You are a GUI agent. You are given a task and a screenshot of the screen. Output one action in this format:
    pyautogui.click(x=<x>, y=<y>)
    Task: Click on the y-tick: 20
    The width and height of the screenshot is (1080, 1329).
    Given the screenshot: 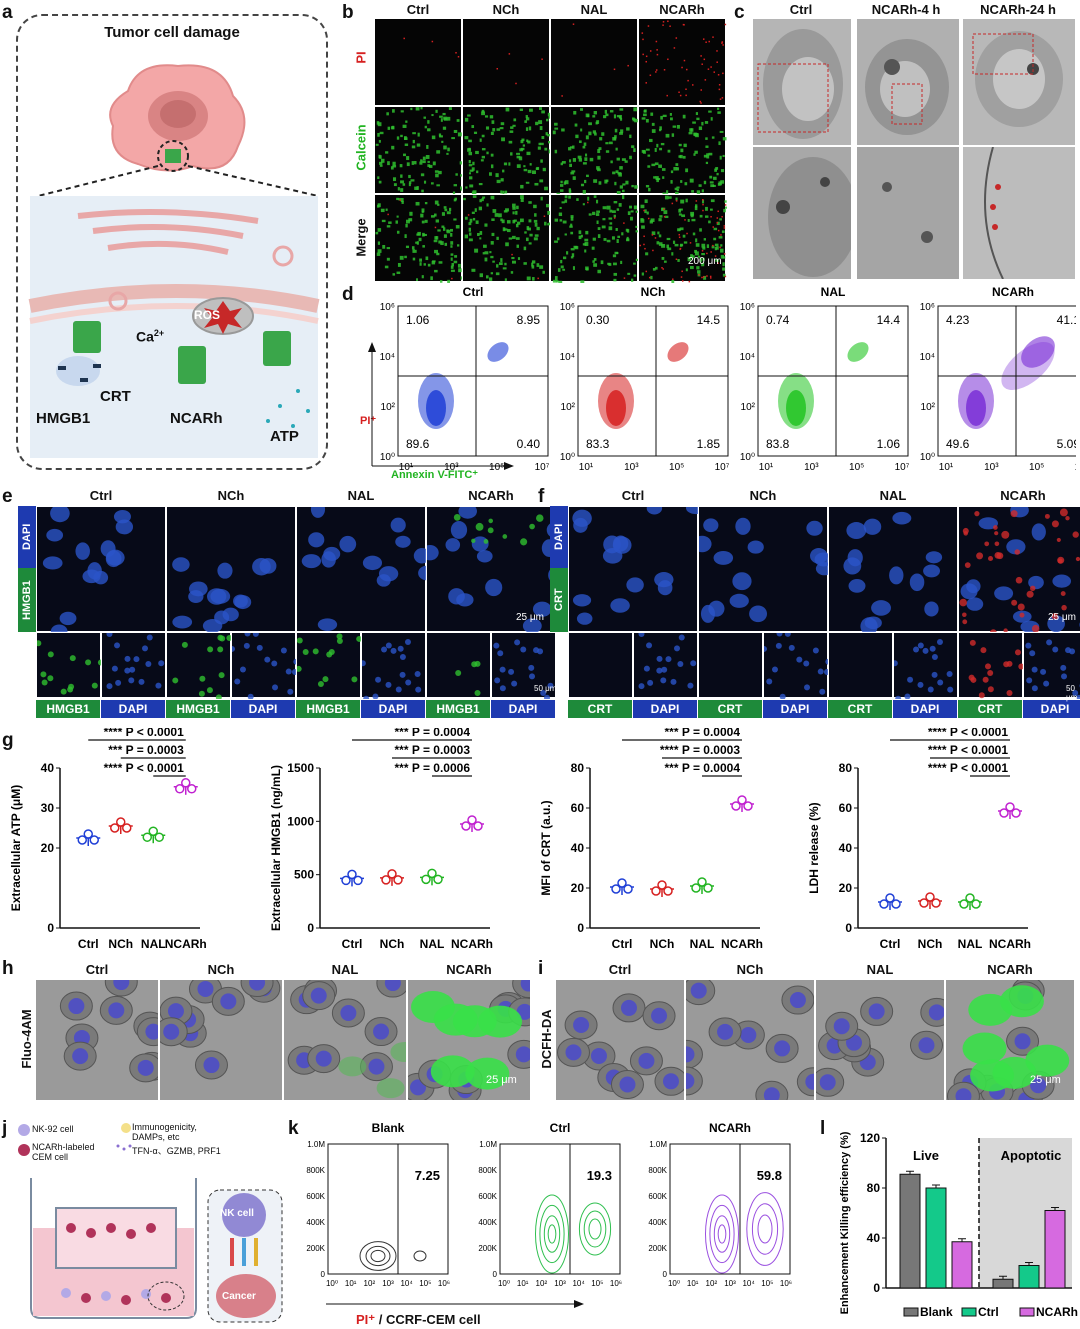 What is the action you would take?
    pyautogui.click(x=48, y=848)
    